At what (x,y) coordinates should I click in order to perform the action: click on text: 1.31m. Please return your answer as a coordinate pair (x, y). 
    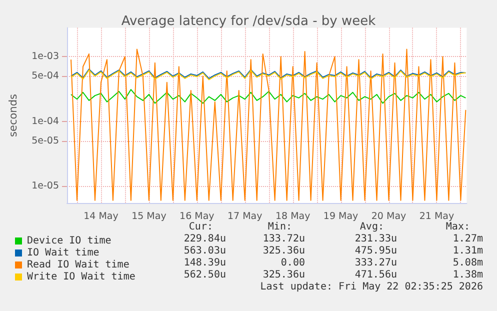
    Looking at the image, I should click on (467, 251).